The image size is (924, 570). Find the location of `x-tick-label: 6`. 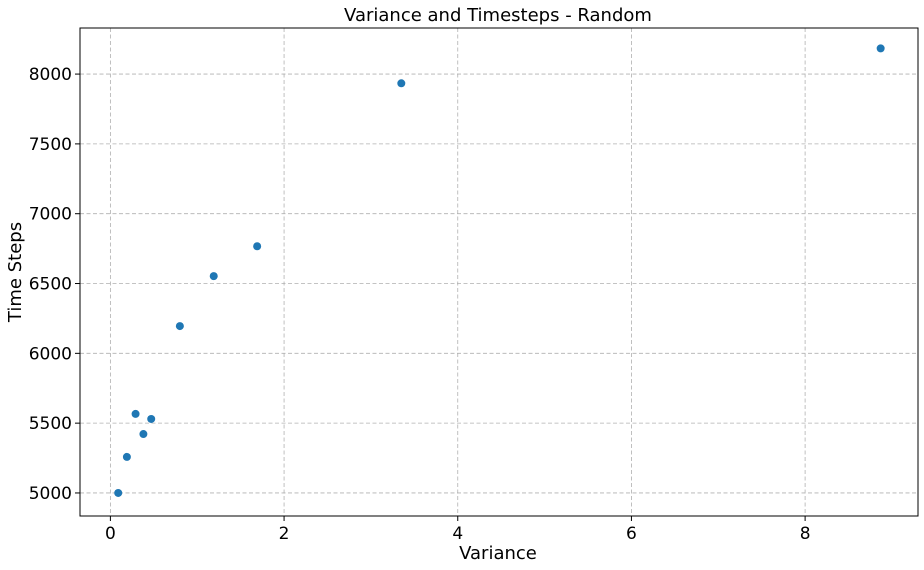

x-tick-label: 6 is located at coordinates (631, 534).